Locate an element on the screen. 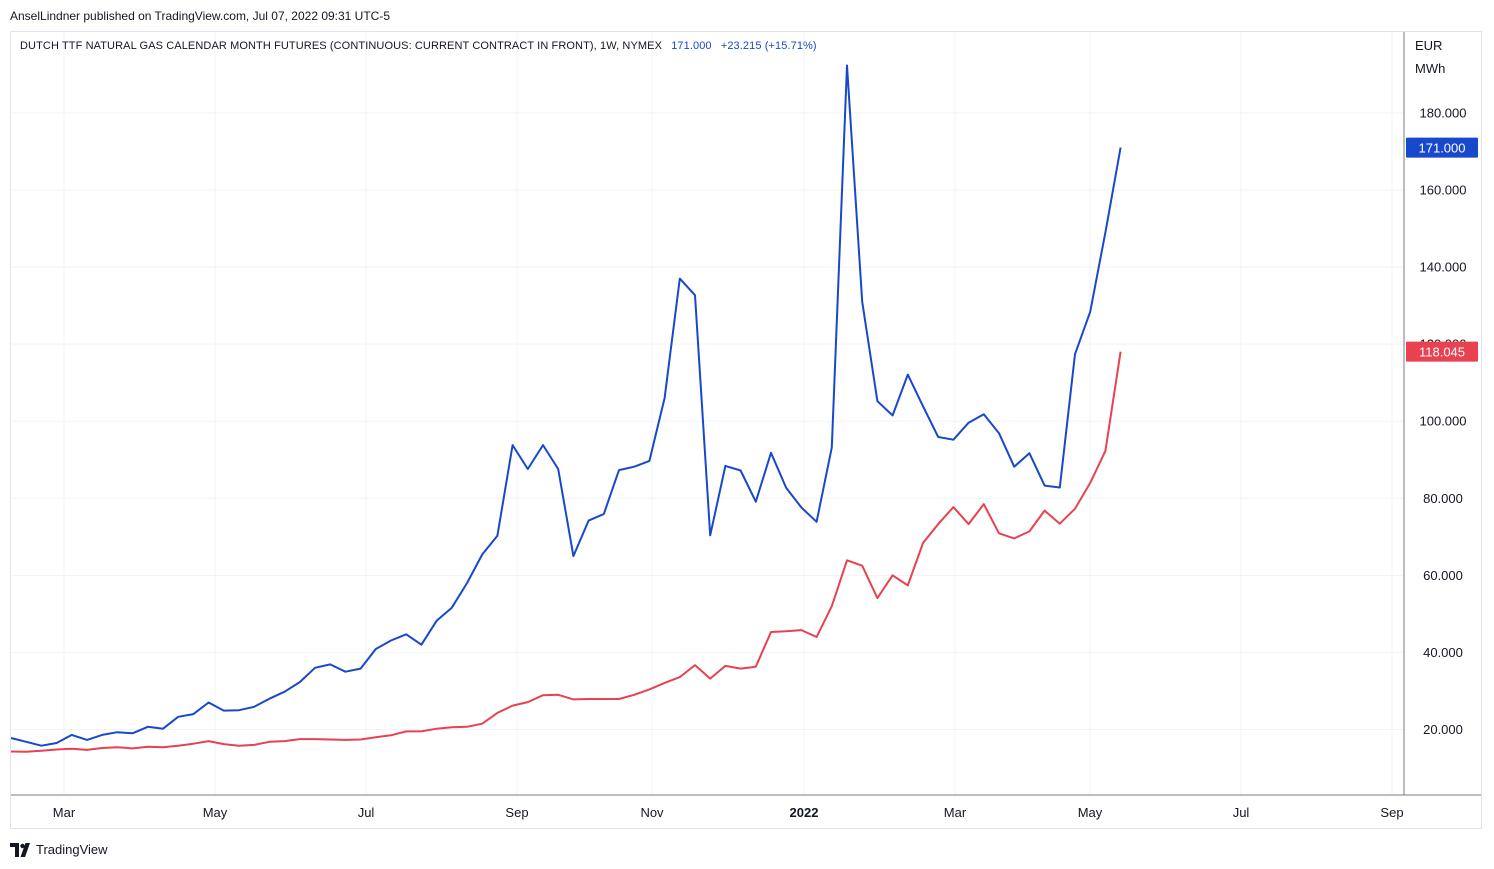 The image size is (1494, 869). price-label-layer: 171.000 118.045 is located at coordinates (1442, 249).